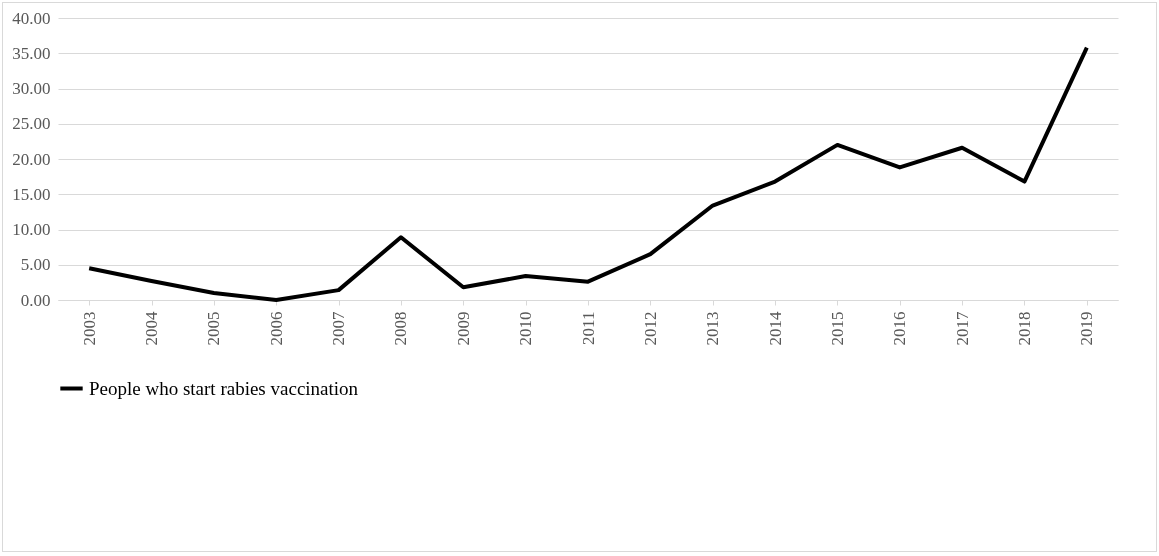 The width and height of the screenshot is (1159, 556). I want to click on x-tick-label: 2010, so click(526, 328).